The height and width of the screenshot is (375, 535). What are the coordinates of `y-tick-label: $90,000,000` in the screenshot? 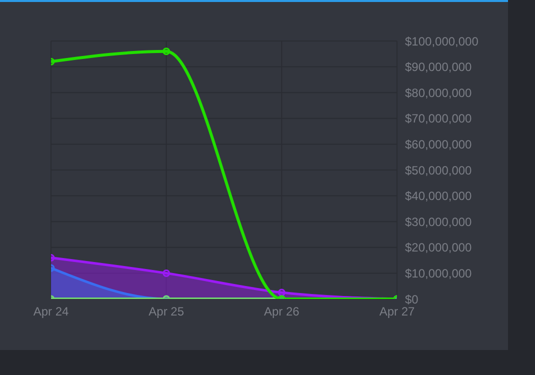 It's located at (438, 67).